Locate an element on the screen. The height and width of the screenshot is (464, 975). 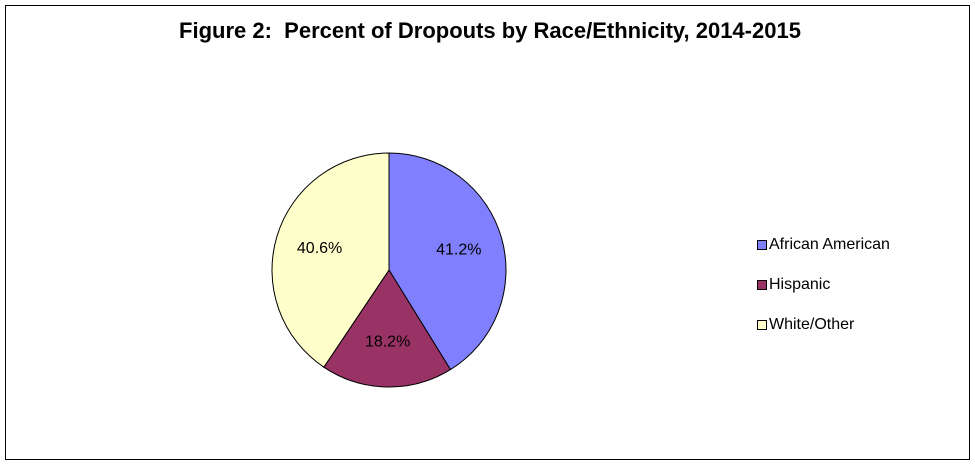
legend-label: White/Other is located at coordinates (812, 324).